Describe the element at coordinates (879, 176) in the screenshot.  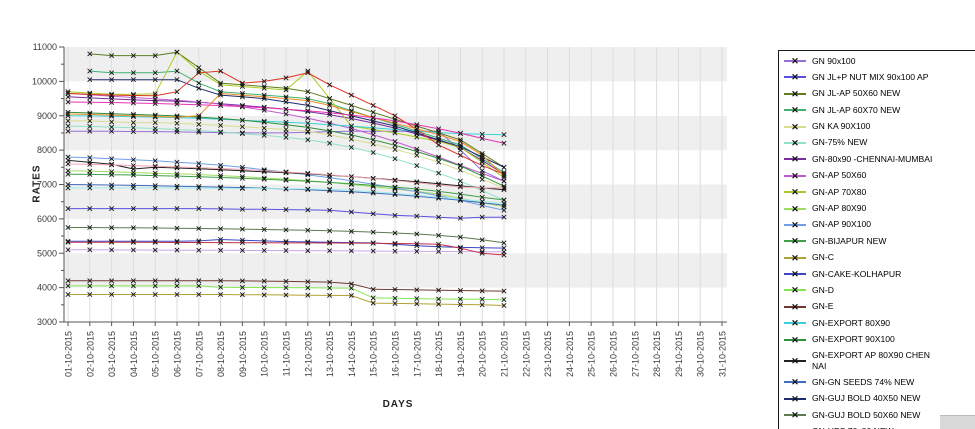
I see `legend-item: ✕ GN-AP 50X60` at that location.